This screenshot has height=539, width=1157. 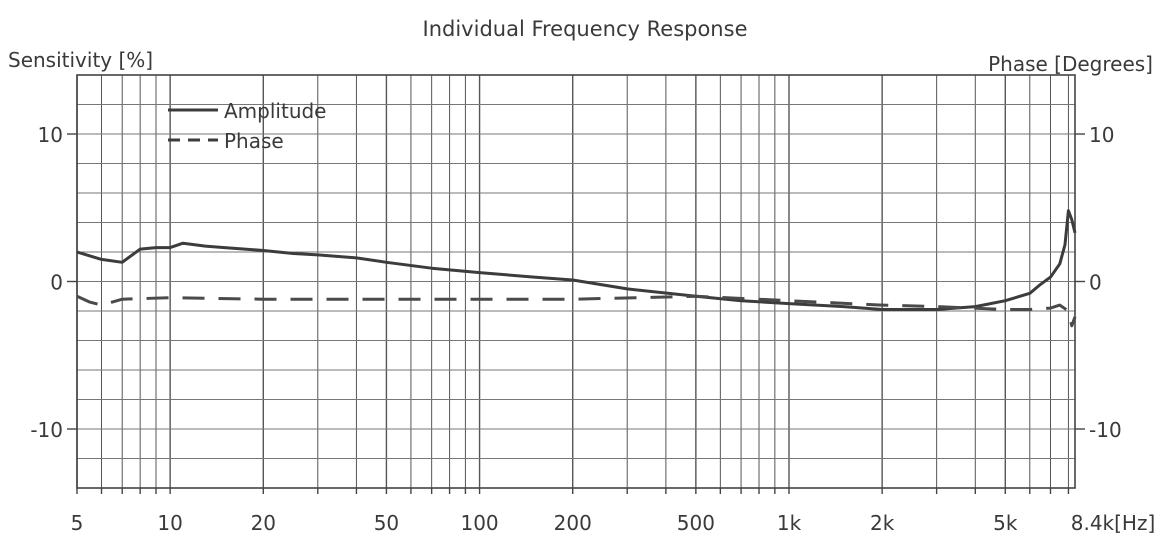 I want to click on x-tick-label: 5k, so click(x=1005, y=523).